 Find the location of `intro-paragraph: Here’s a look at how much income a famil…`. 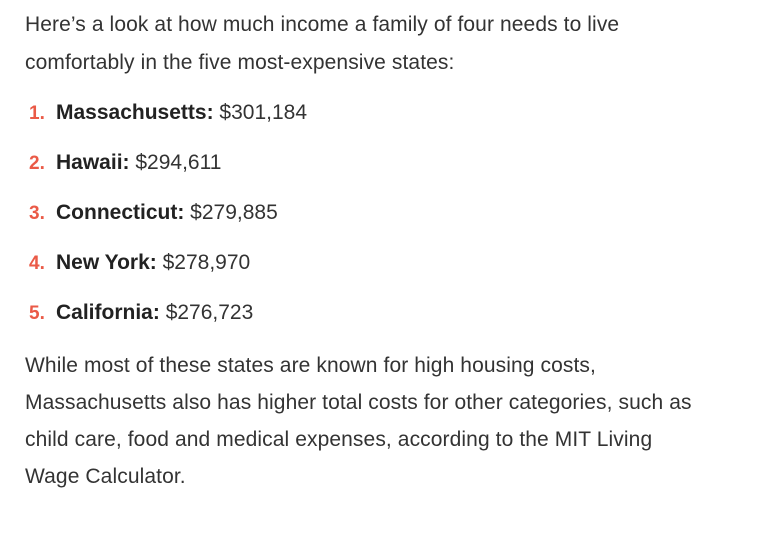

intro-paragraph: Here’s a look at how much income a famil… is located at coordinates (389, 44).